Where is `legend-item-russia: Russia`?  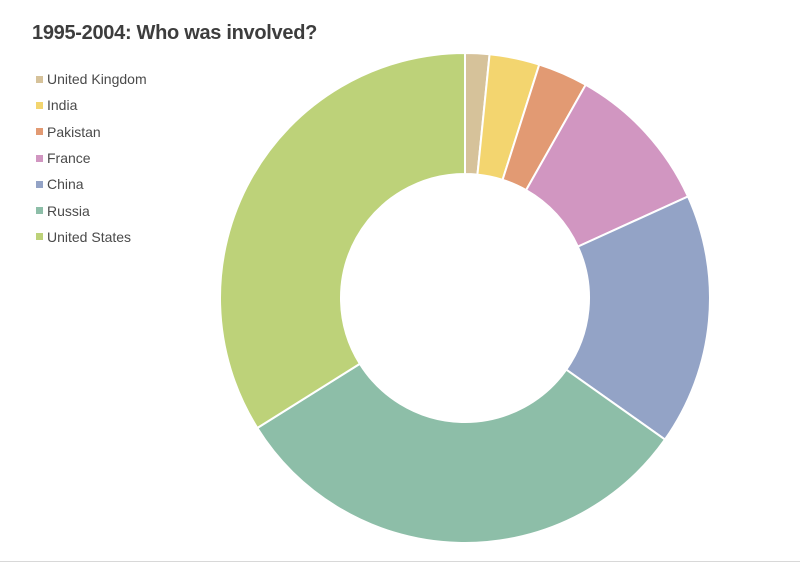
legend-item-russia: Russia is located at coordinates (91, 210).